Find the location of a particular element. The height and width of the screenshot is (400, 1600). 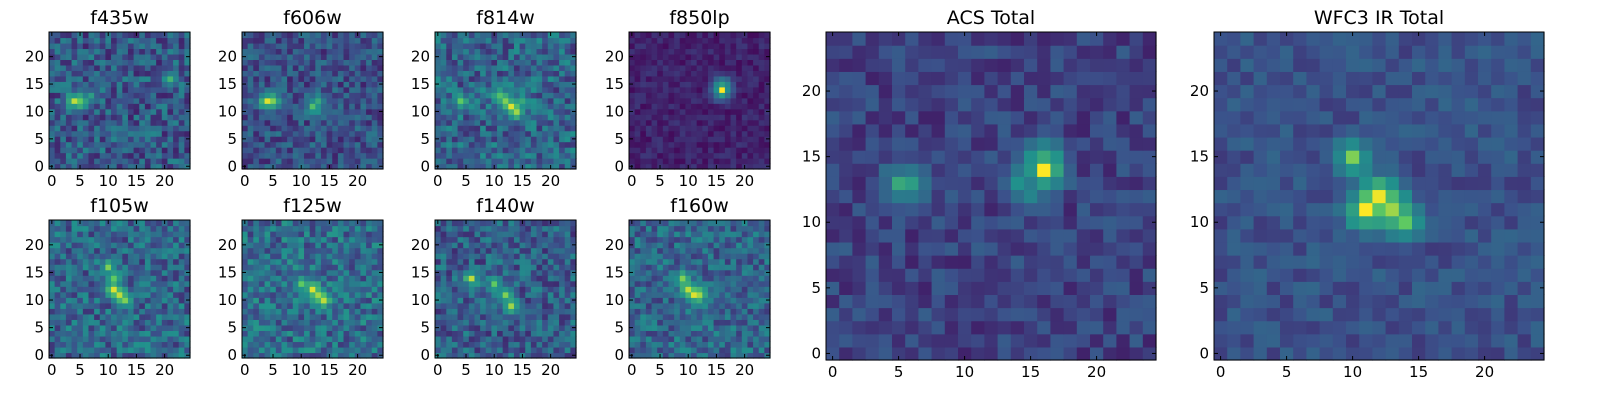

y-tick-label: 5 is located at coordinates (619, 139).